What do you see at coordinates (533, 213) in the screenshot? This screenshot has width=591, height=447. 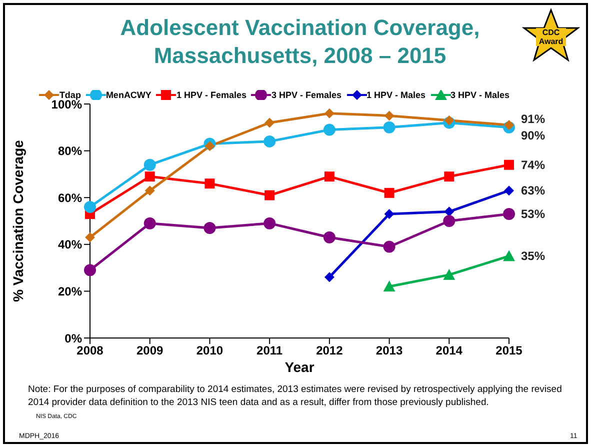 I see `data-label: 53%` at bounding box center [533, 213].